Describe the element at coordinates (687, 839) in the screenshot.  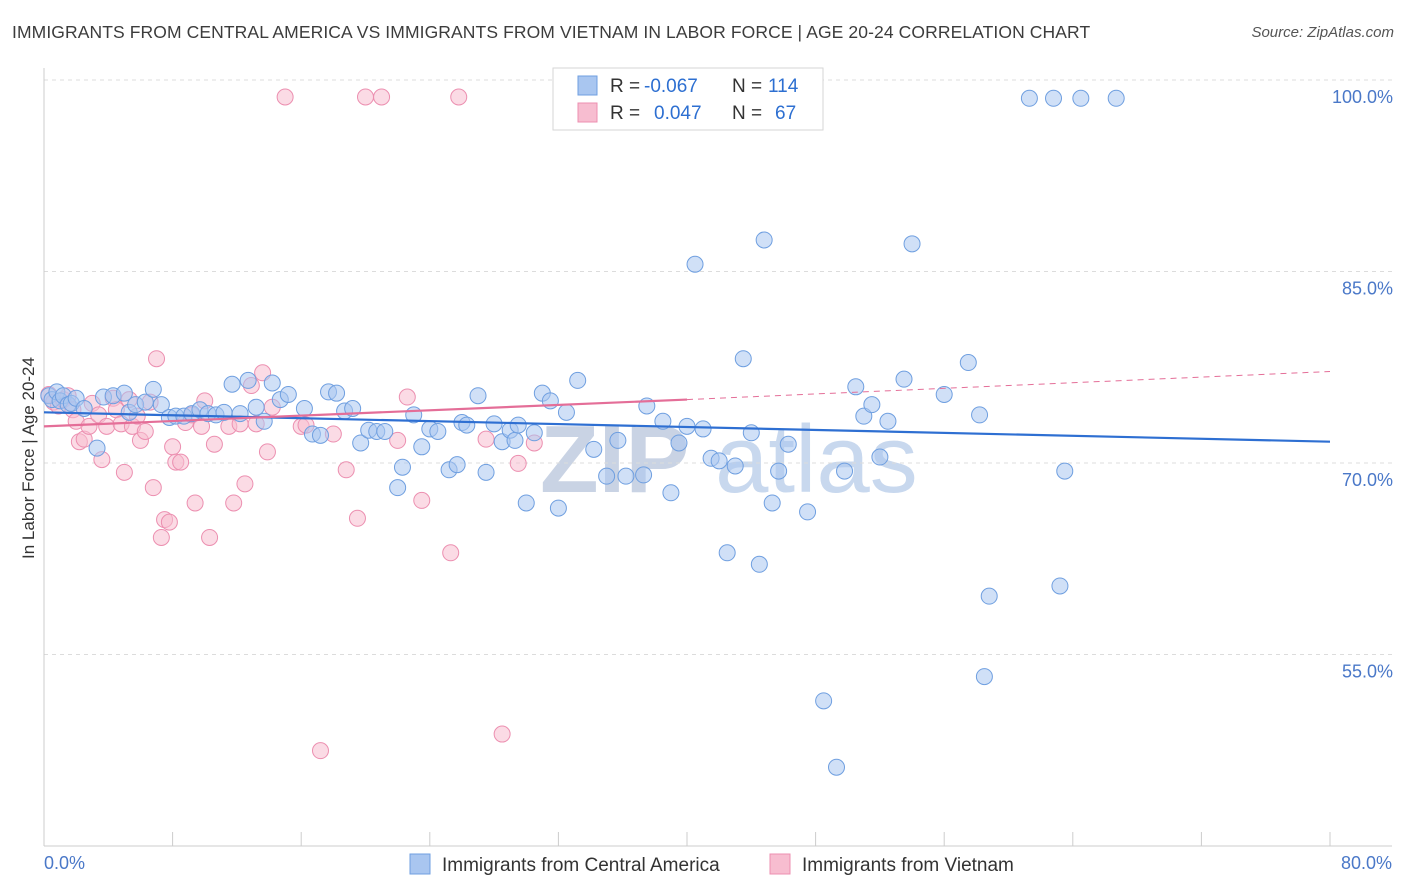
I see `x-axis-ticks` at that location.